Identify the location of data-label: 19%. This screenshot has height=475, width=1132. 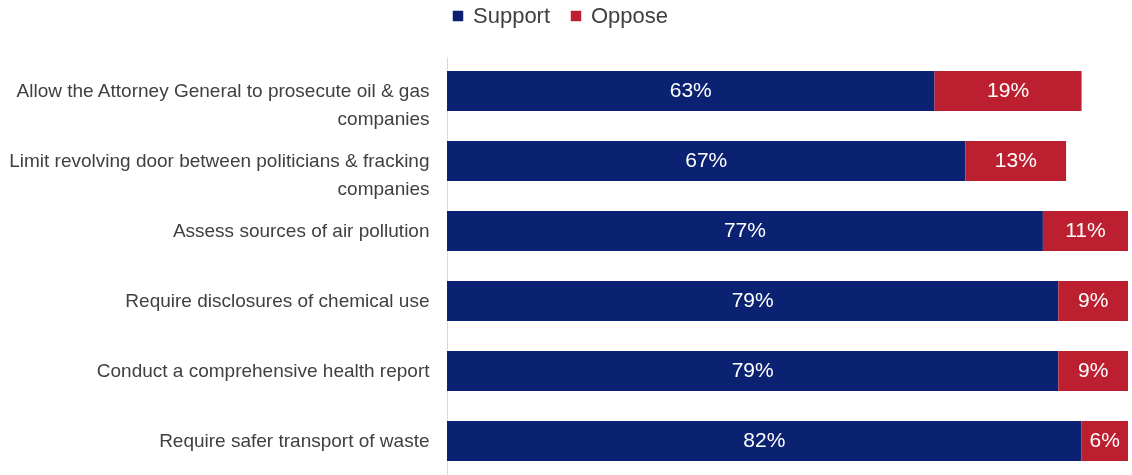
(1008, 89).